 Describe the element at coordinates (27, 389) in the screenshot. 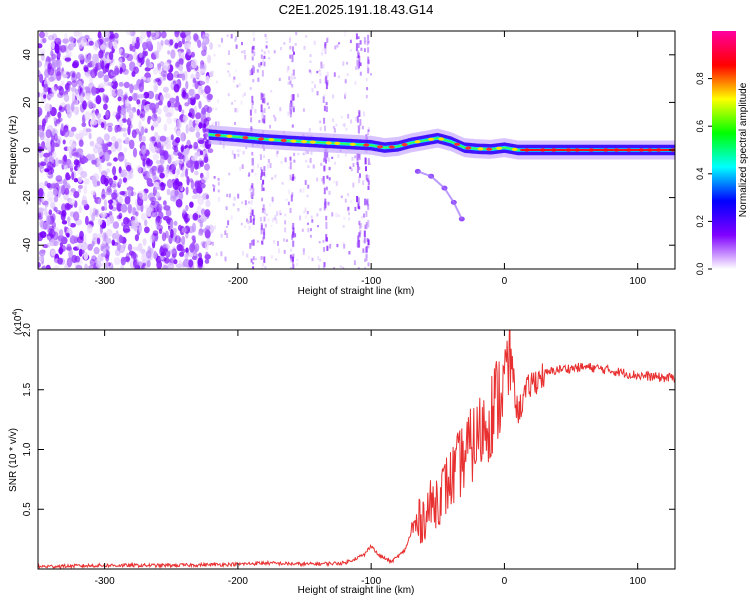

I see `y-tick-label: 1.5` at that location.